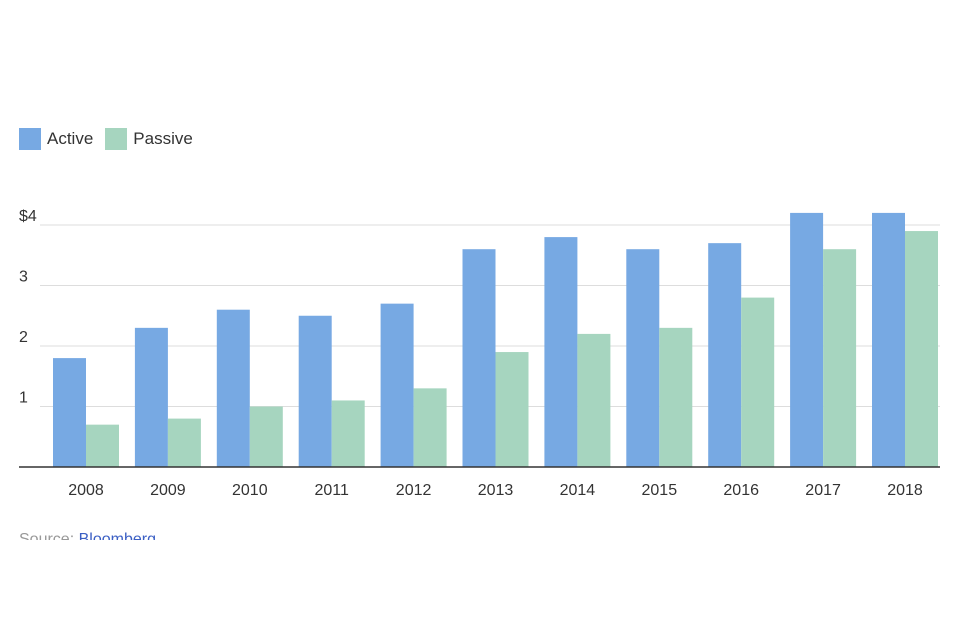  What do you see at coordinates (86, 490) in the screenshot?
I see `x-tick-label: 2008` at bounding box center [86, 490].